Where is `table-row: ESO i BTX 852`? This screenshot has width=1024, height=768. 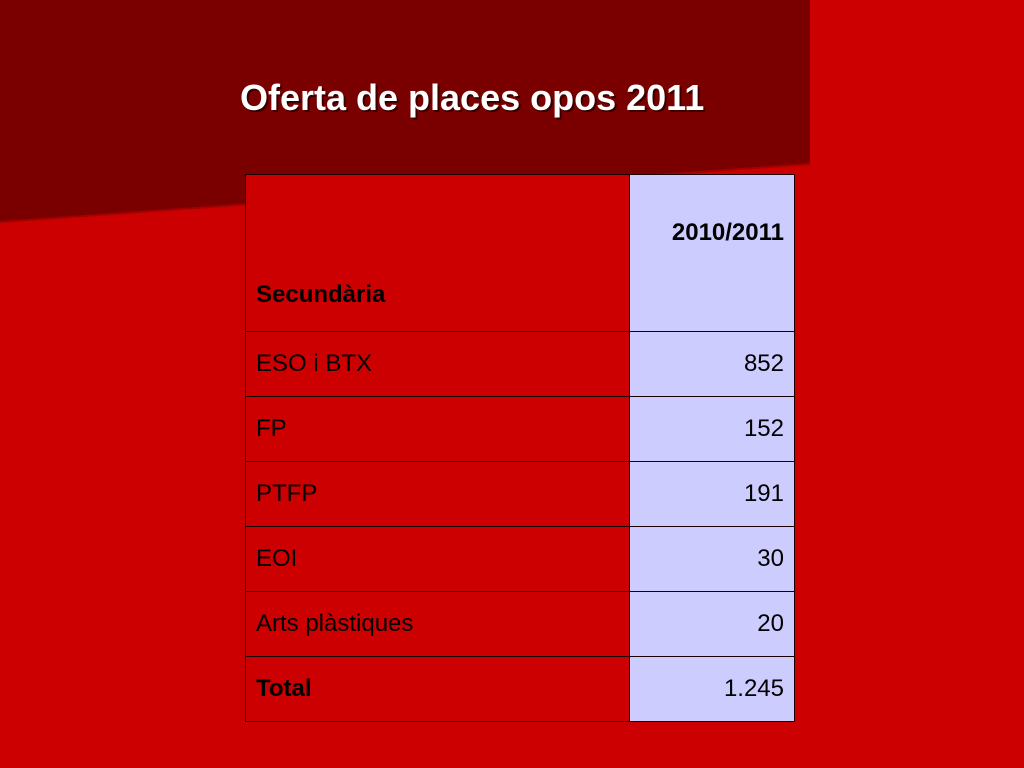 table-row: ESO i BTX 852 is located at coordinates (520, 364).